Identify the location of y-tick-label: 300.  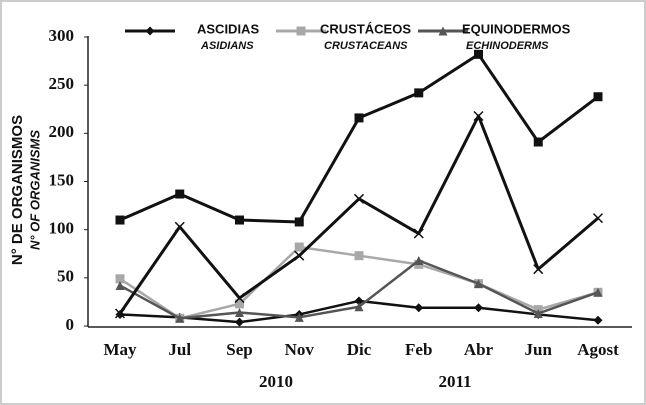
(62, 35).